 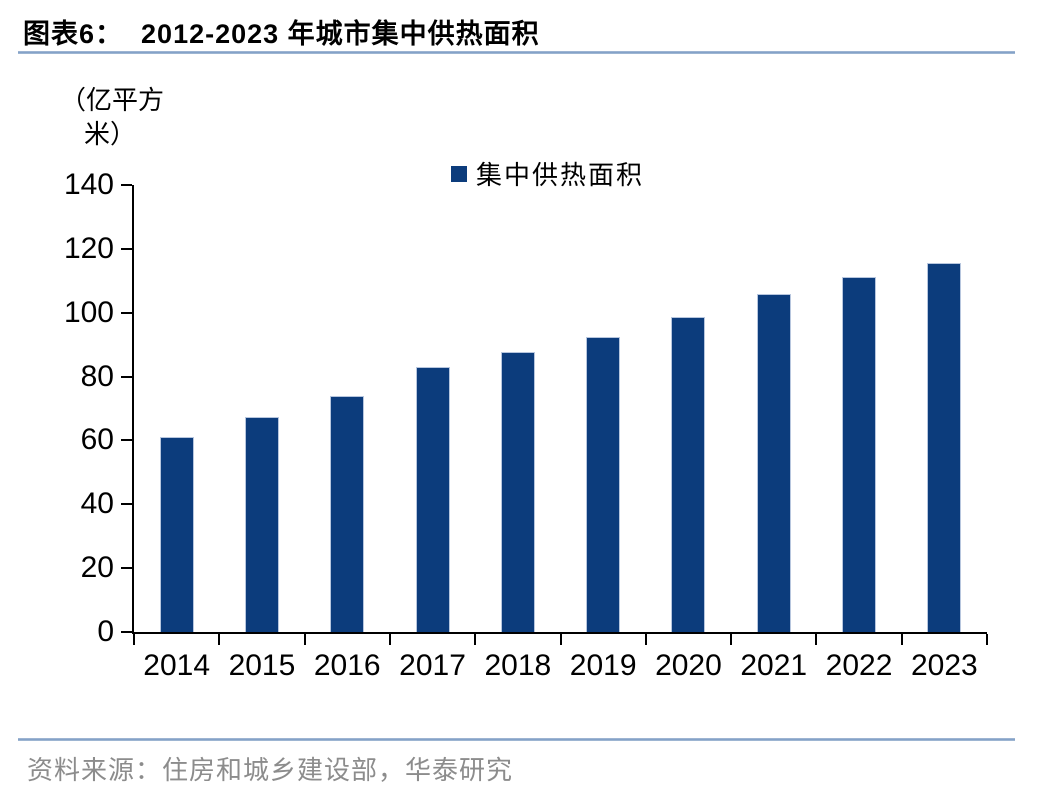 I want to click on x-tick-label: 2016, so click(x=347, y=665).